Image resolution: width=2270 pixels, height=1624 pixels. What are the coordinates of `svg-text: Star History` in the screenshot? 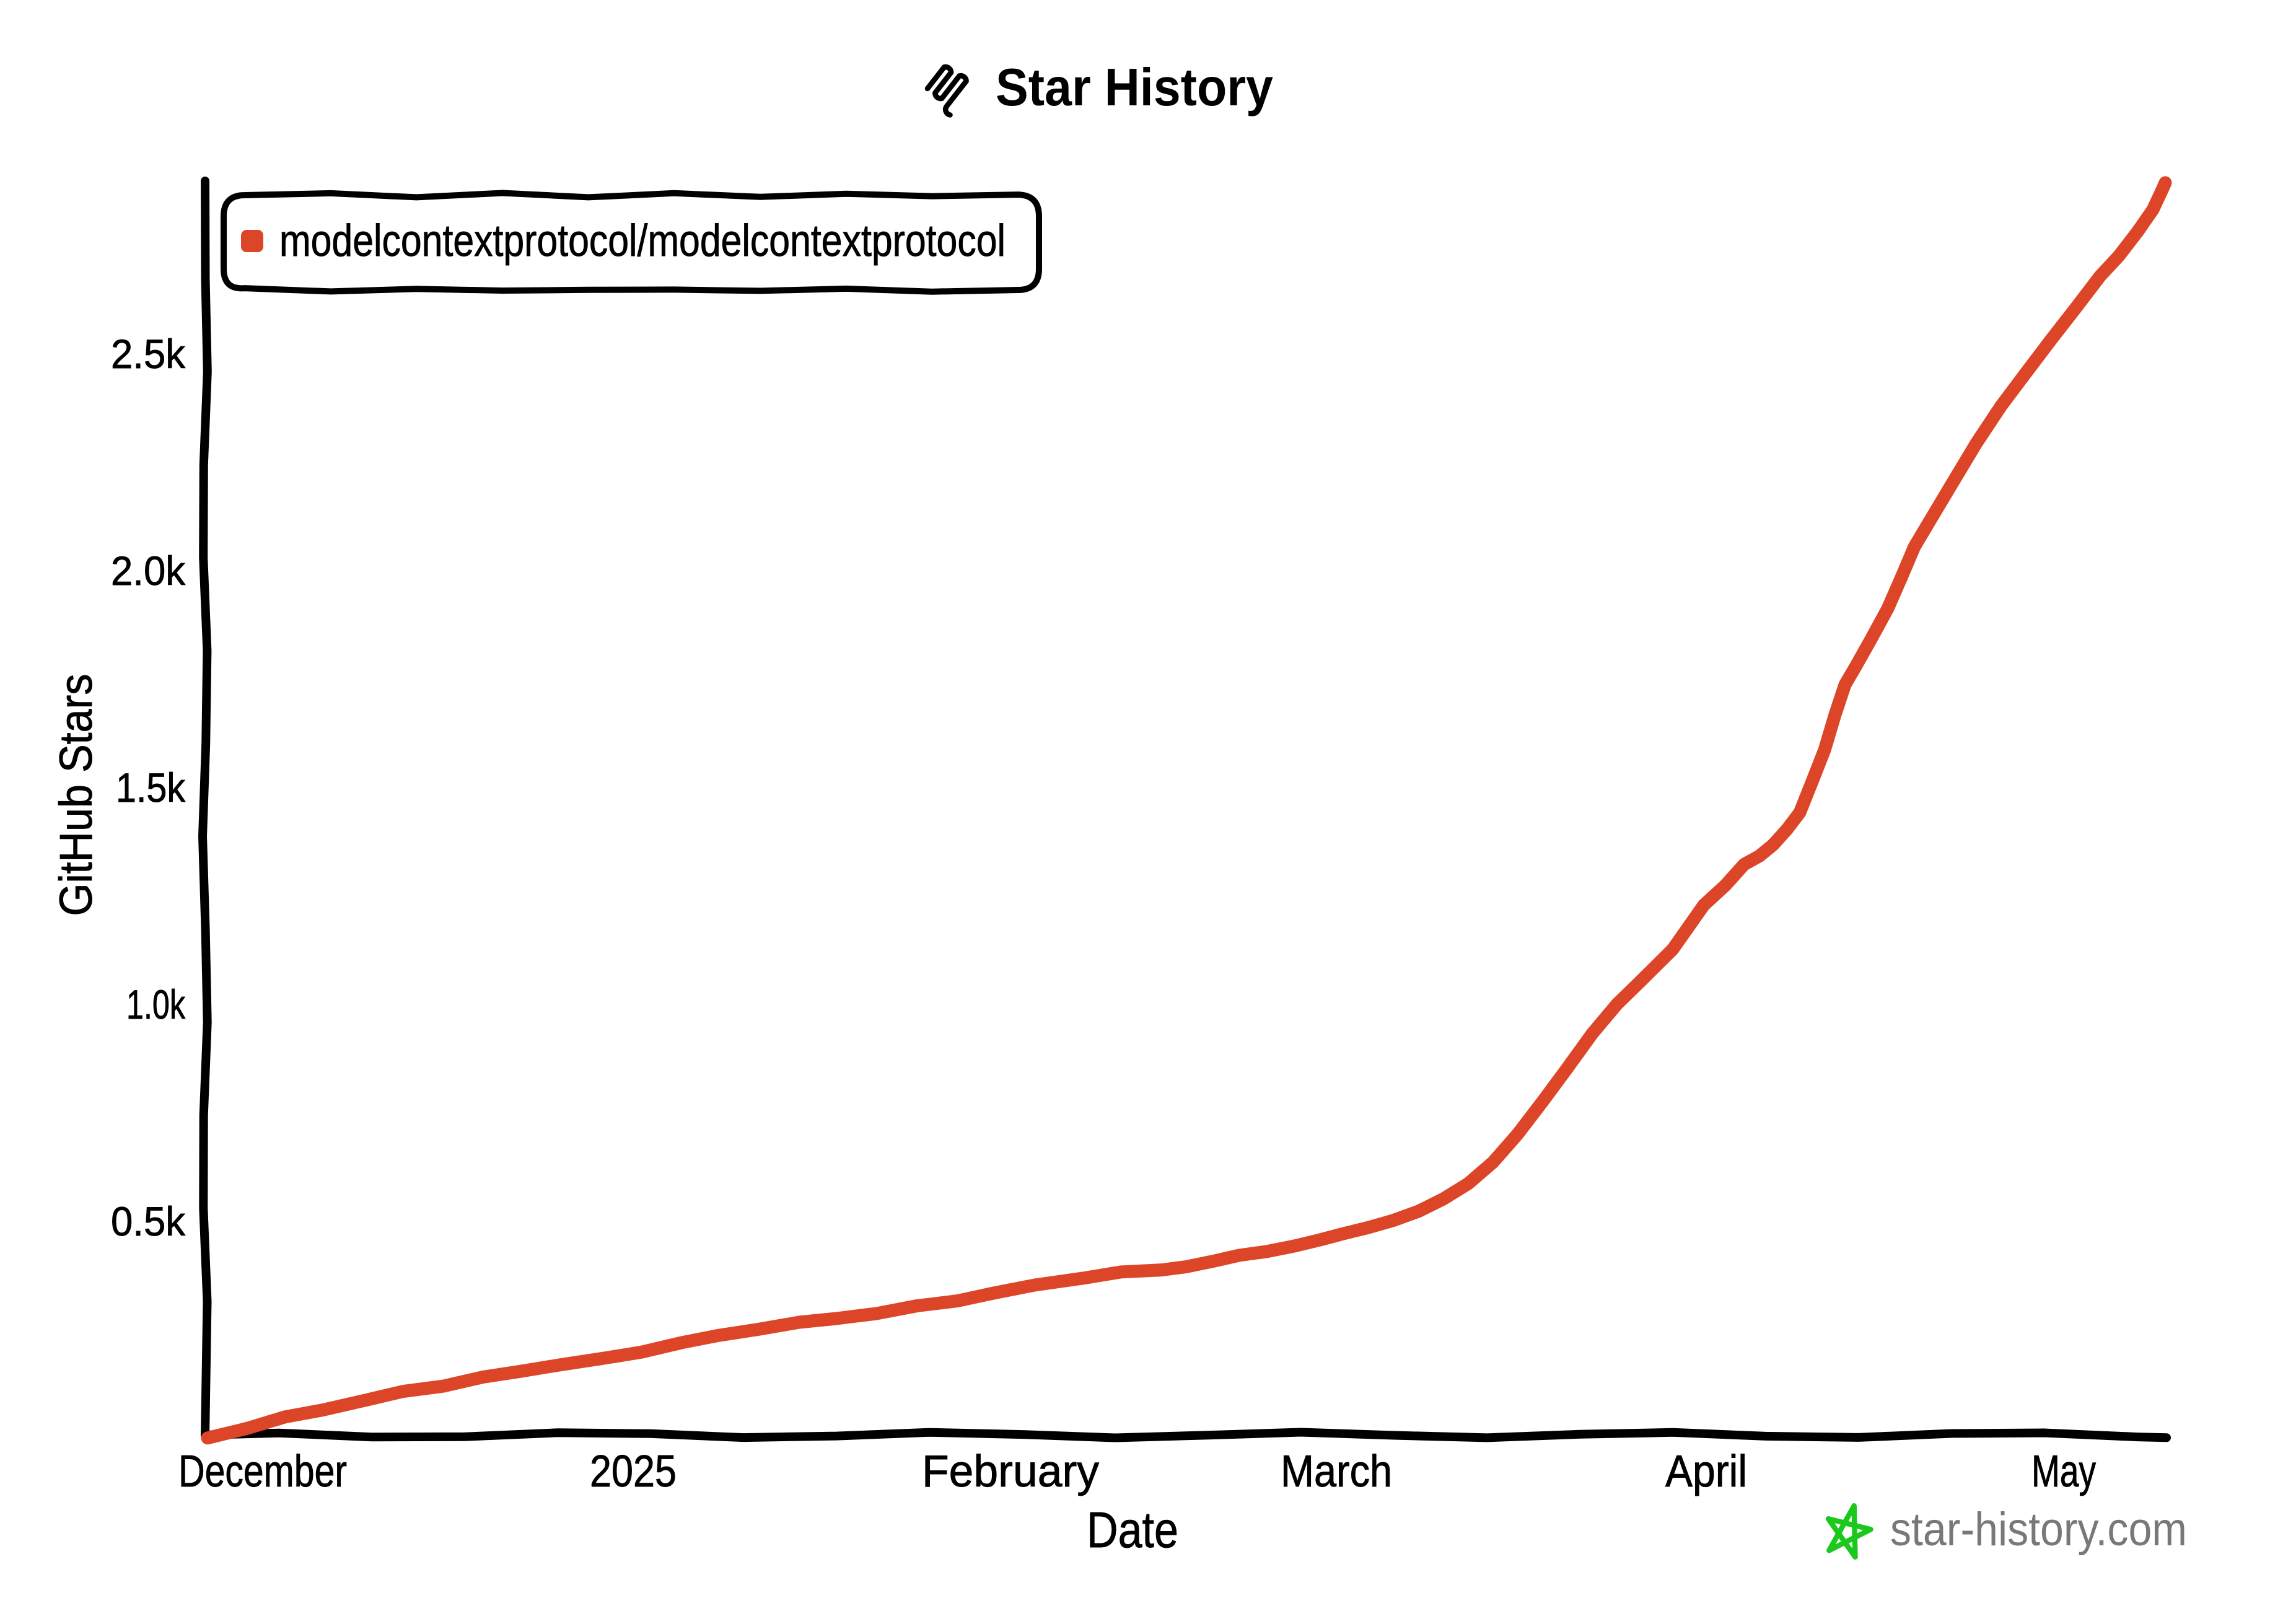 It's located at (1134, 87).